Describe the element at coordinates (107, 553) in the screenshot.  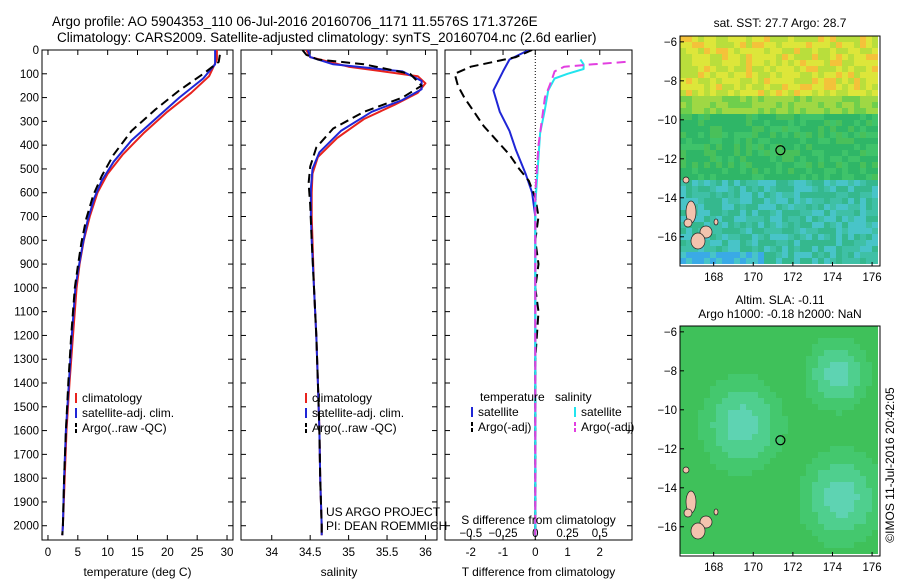
I see `x-tick-label: 10` at that location.